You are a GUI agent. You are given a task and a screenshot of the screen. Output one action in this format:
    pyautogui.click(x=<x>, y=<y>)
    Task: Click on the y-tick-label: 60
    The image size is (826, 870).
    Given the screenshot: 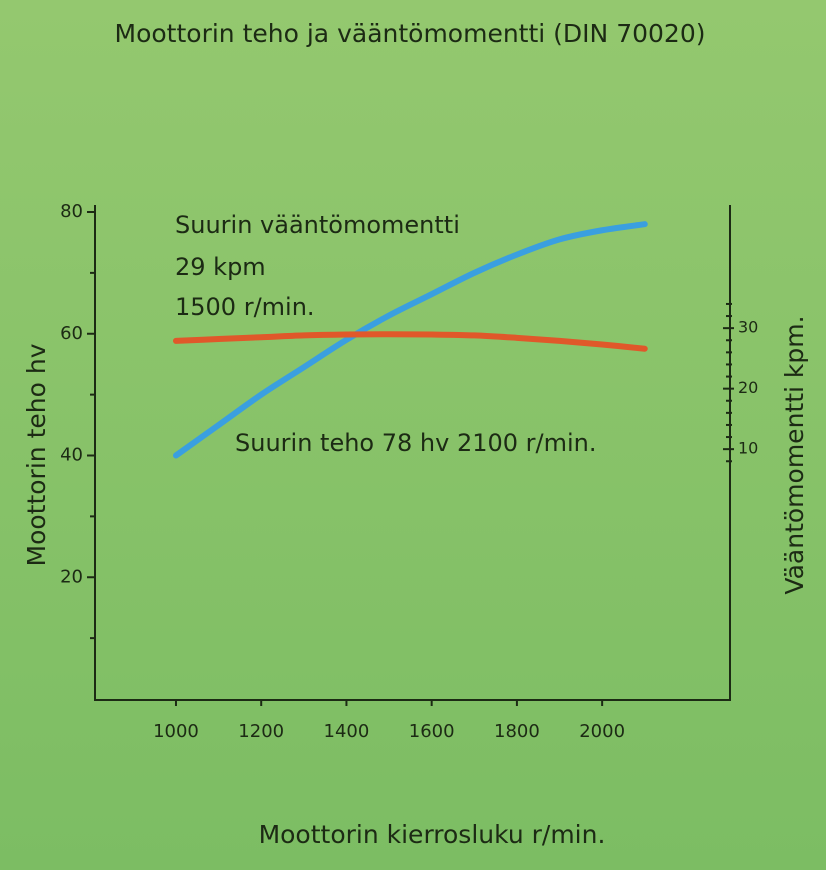 What is the action you would take?
    pyautogui.click(x=71, y=333)
    